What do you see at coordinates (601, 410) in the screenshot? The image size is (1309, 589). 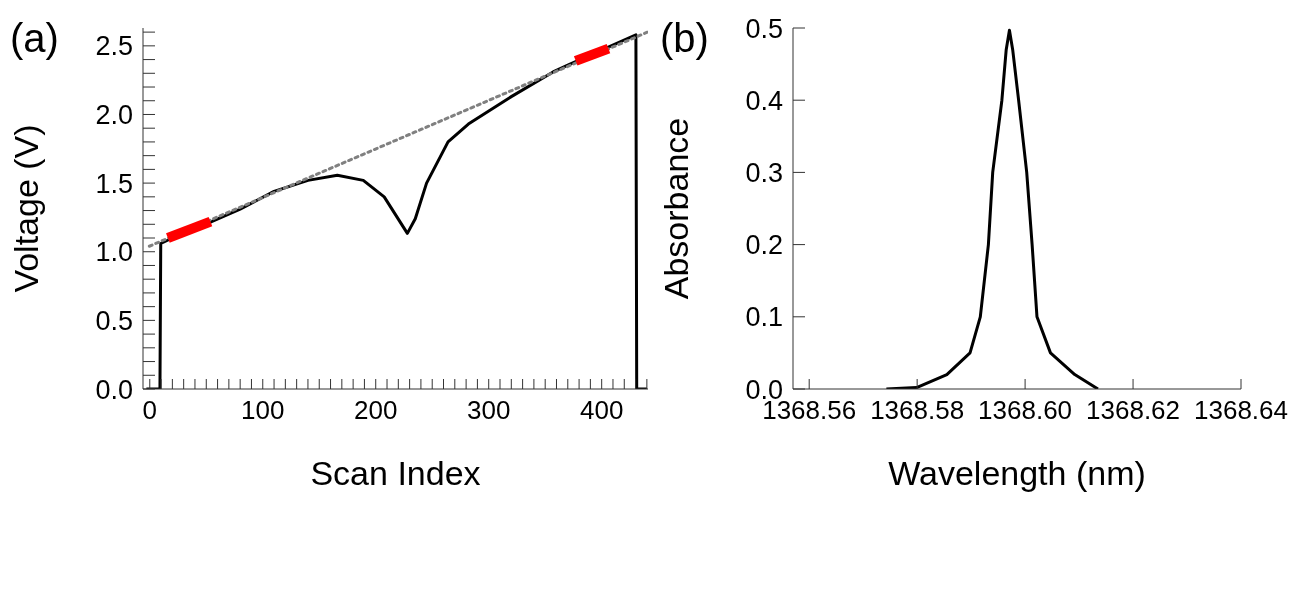 I see `x-tick-label: 400` at bounding box center [601, 410].